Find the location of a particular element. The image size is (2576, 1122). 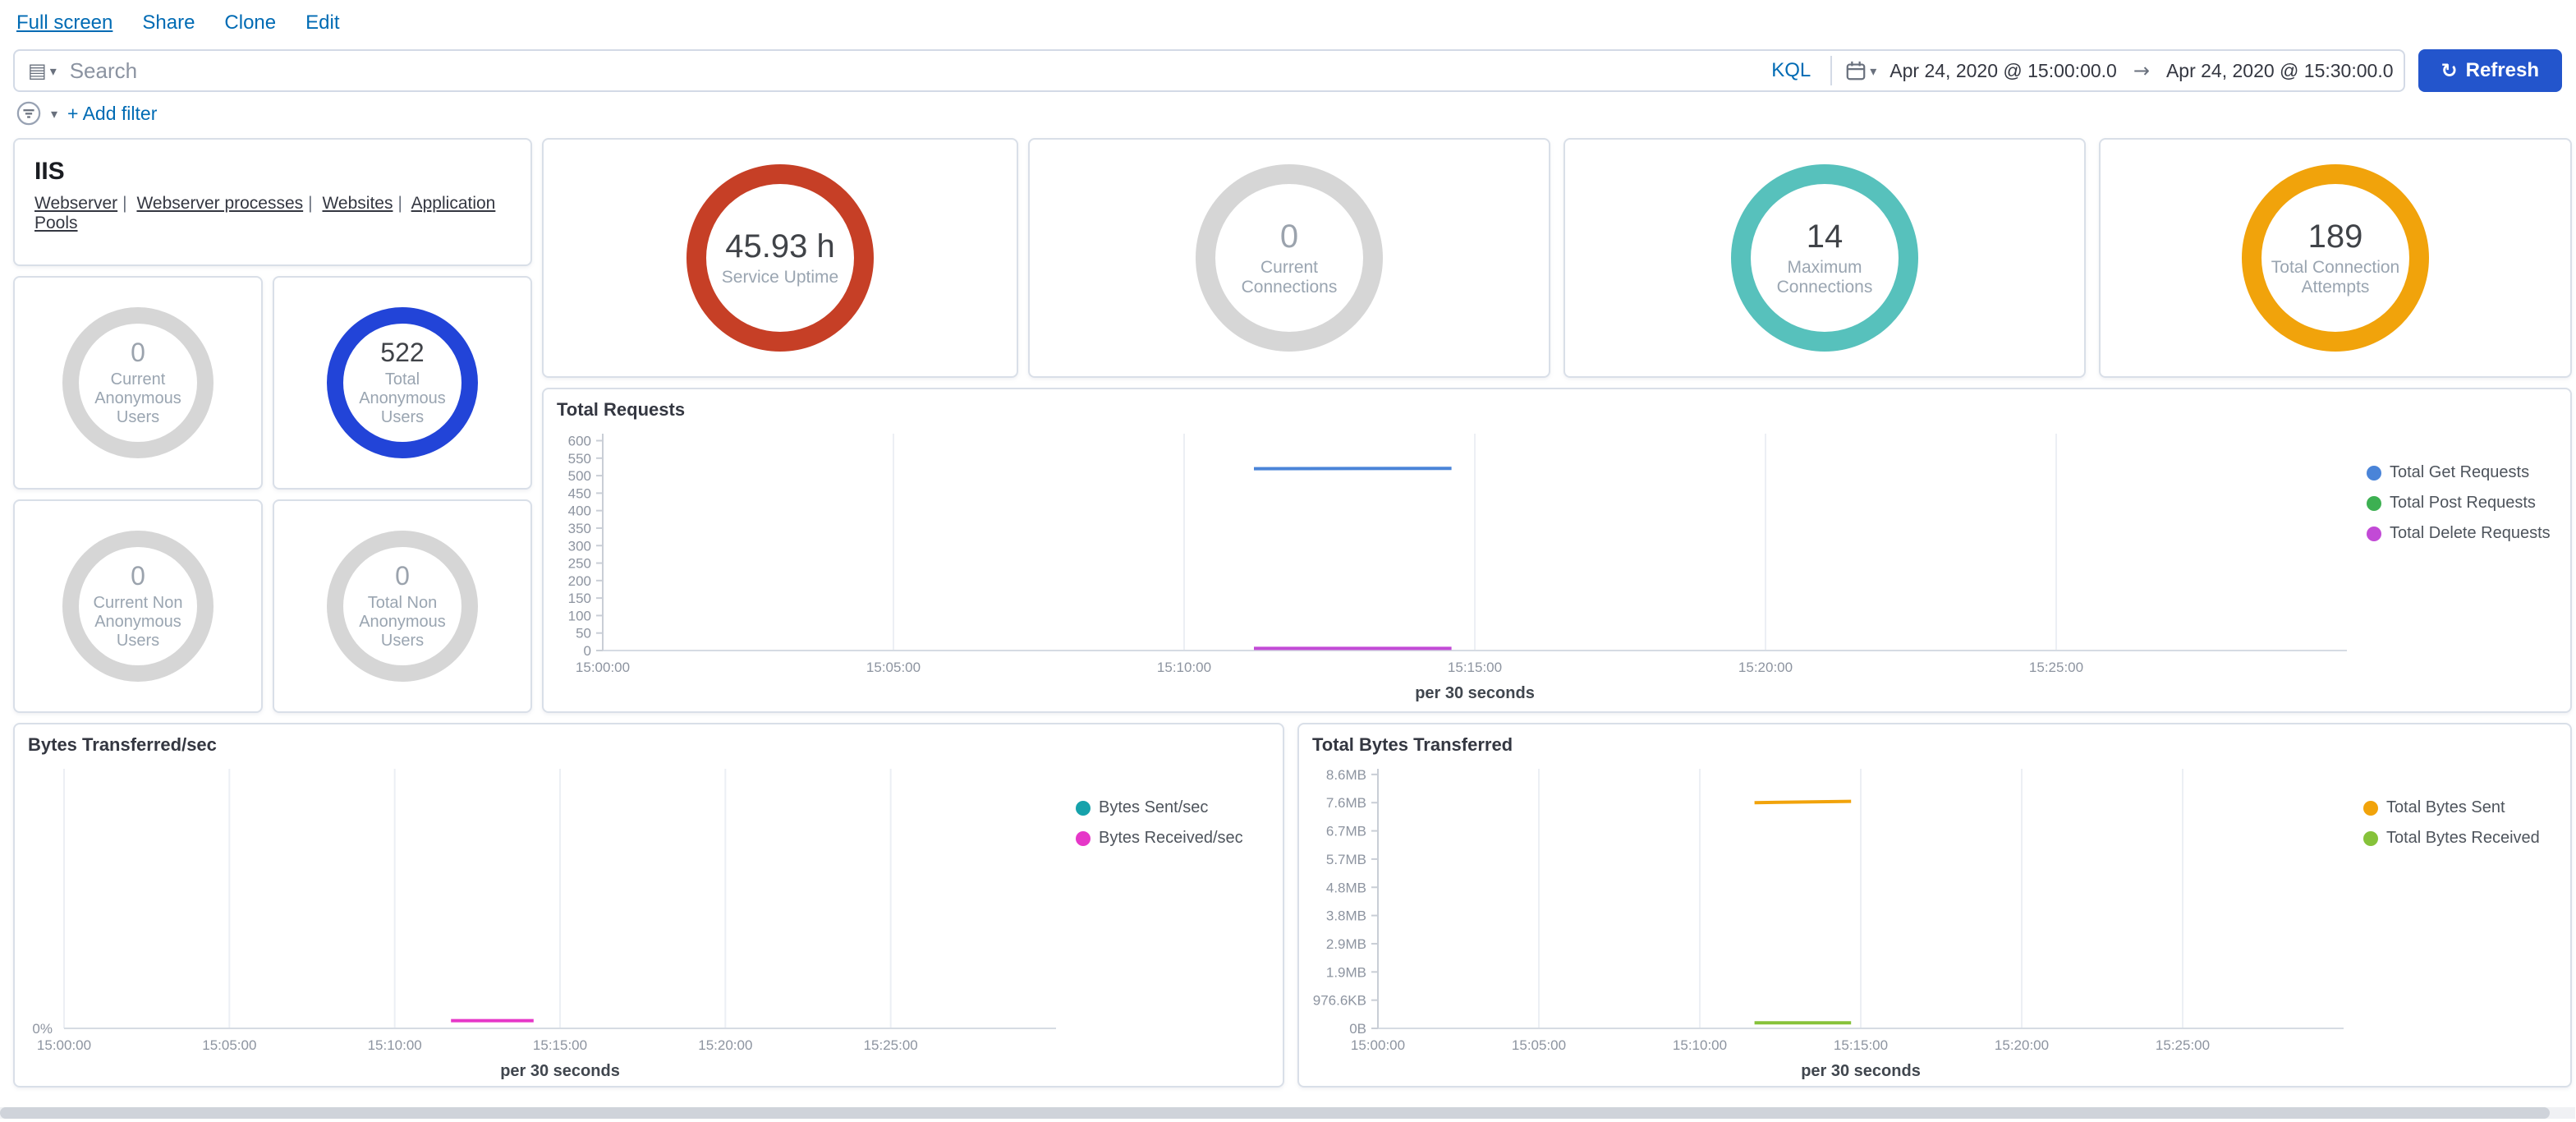

svg-text: 15:25:00 is located at coordinates (2183, 1045).